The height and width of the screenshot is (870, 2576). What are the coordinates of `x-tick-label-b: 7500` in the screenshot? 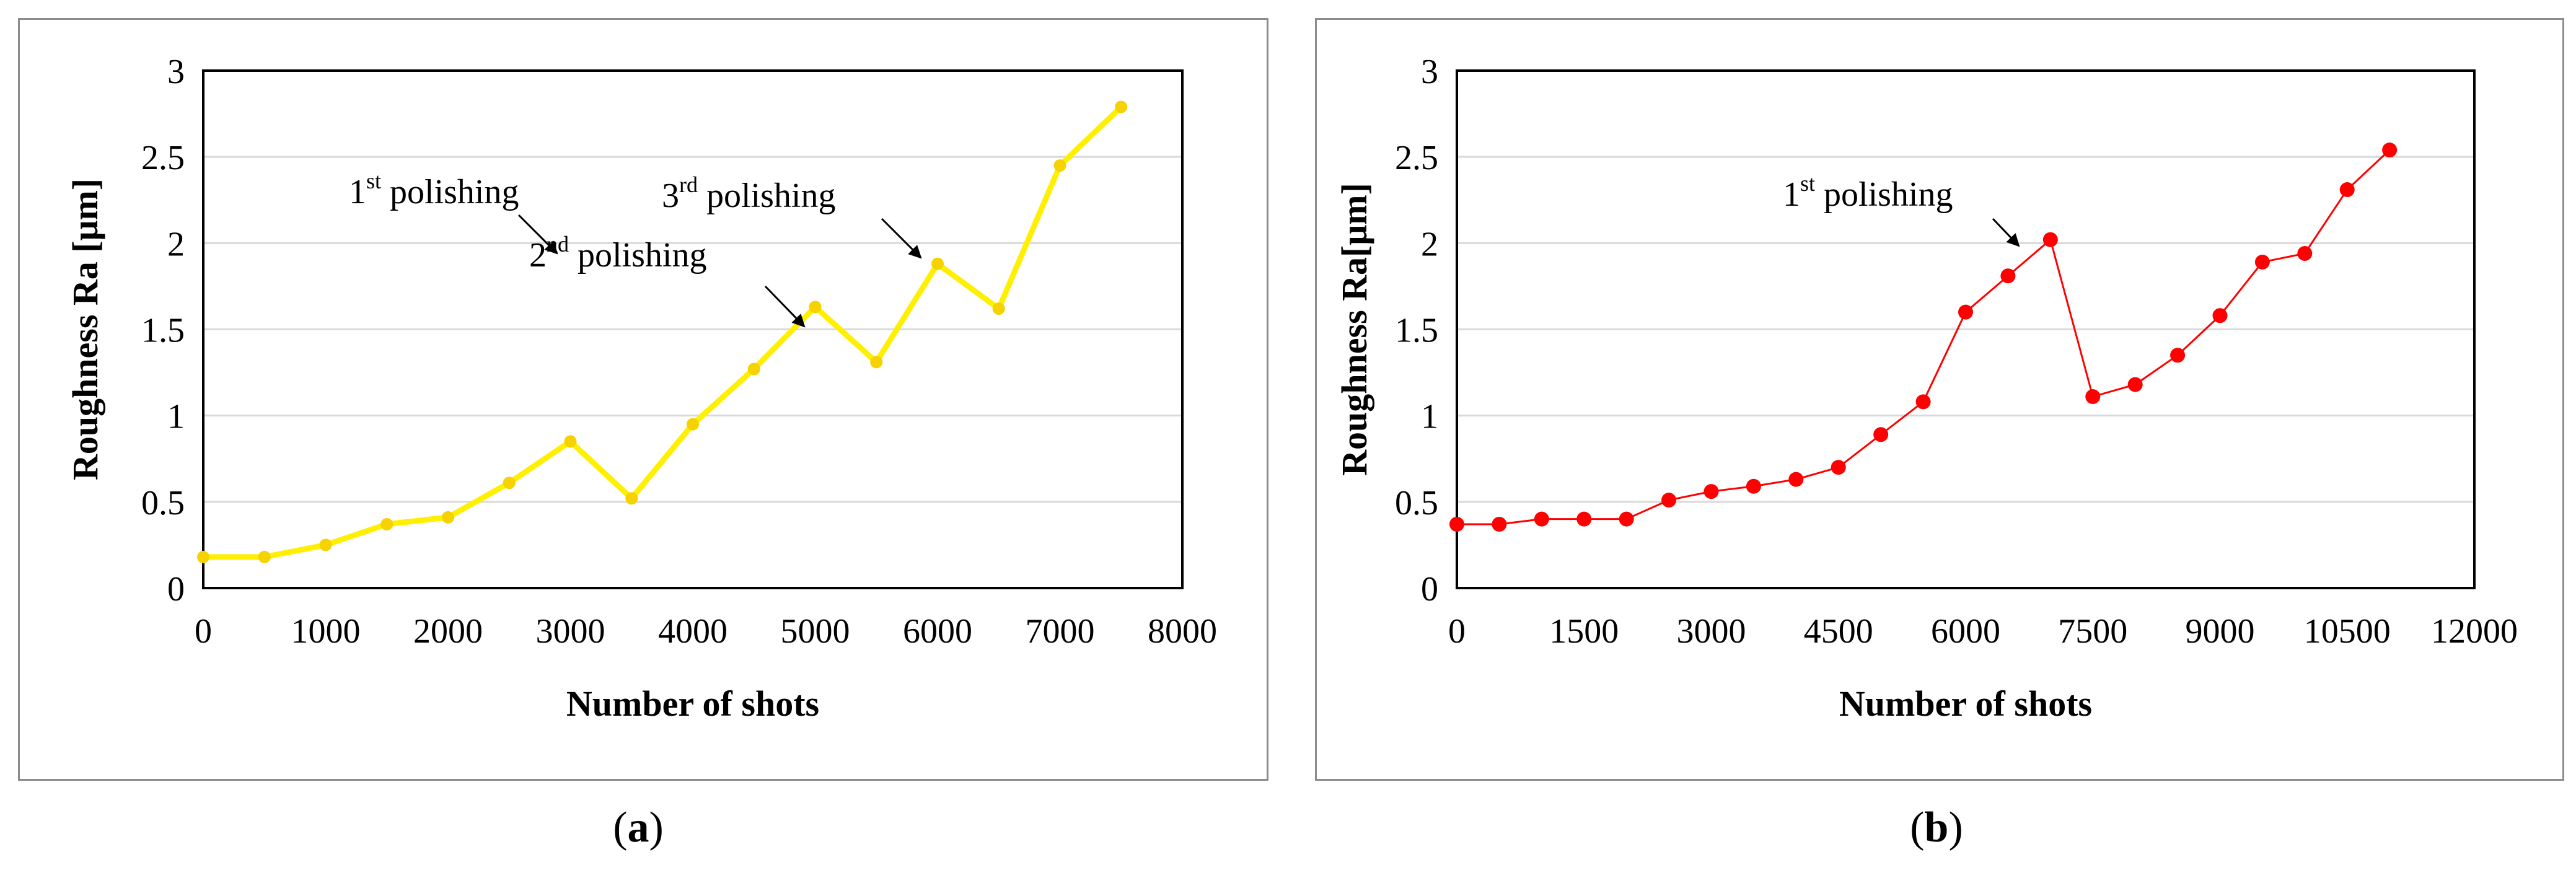 It's located at (2093, 631).